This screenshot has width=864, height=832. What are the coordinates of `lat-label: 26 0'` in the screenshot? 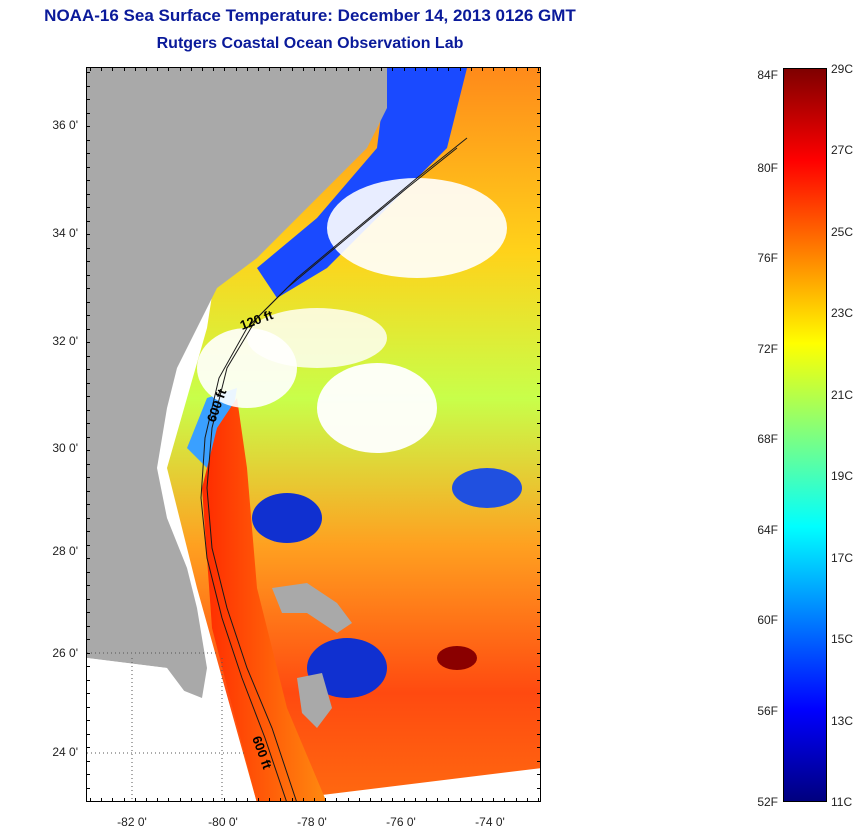 It's located at (65, 653).